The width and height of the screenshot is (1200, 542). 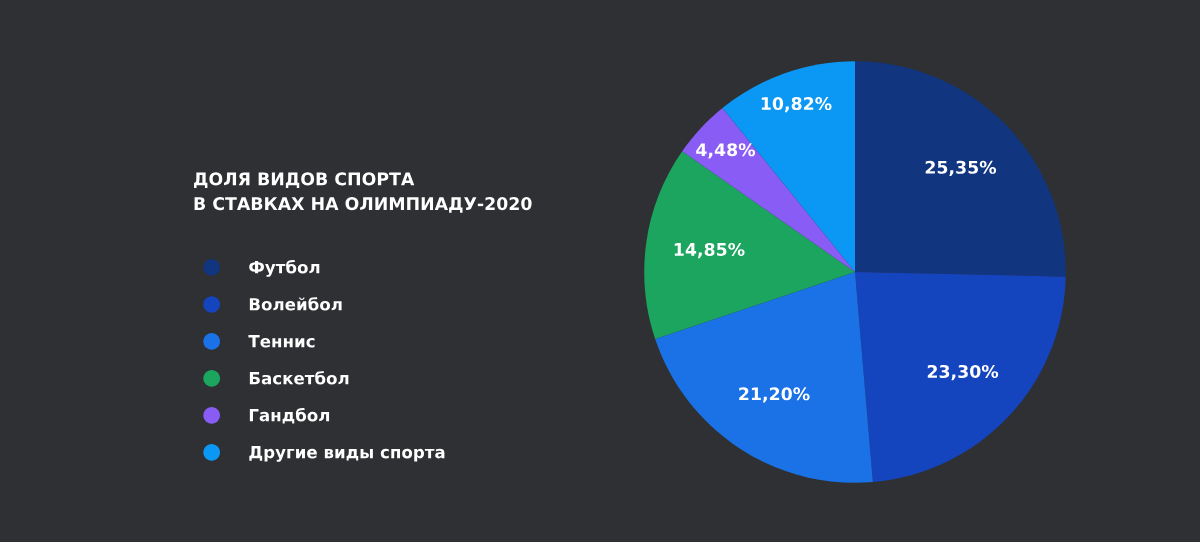 What do you see at coordinates (347, 454) in the screenshot?
I see `legend-label: Другие виды спорта` at bounding box center [347, 454].